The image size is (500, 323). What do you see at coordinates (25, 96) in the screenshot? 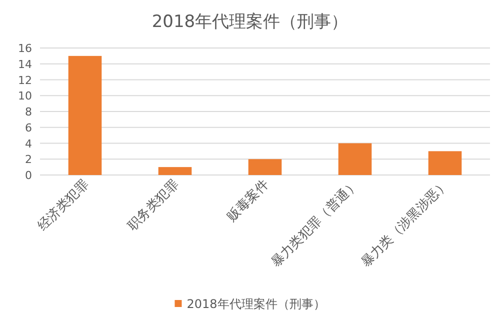
I see `y-tick-label: 10` at bounding box center [25, 96].